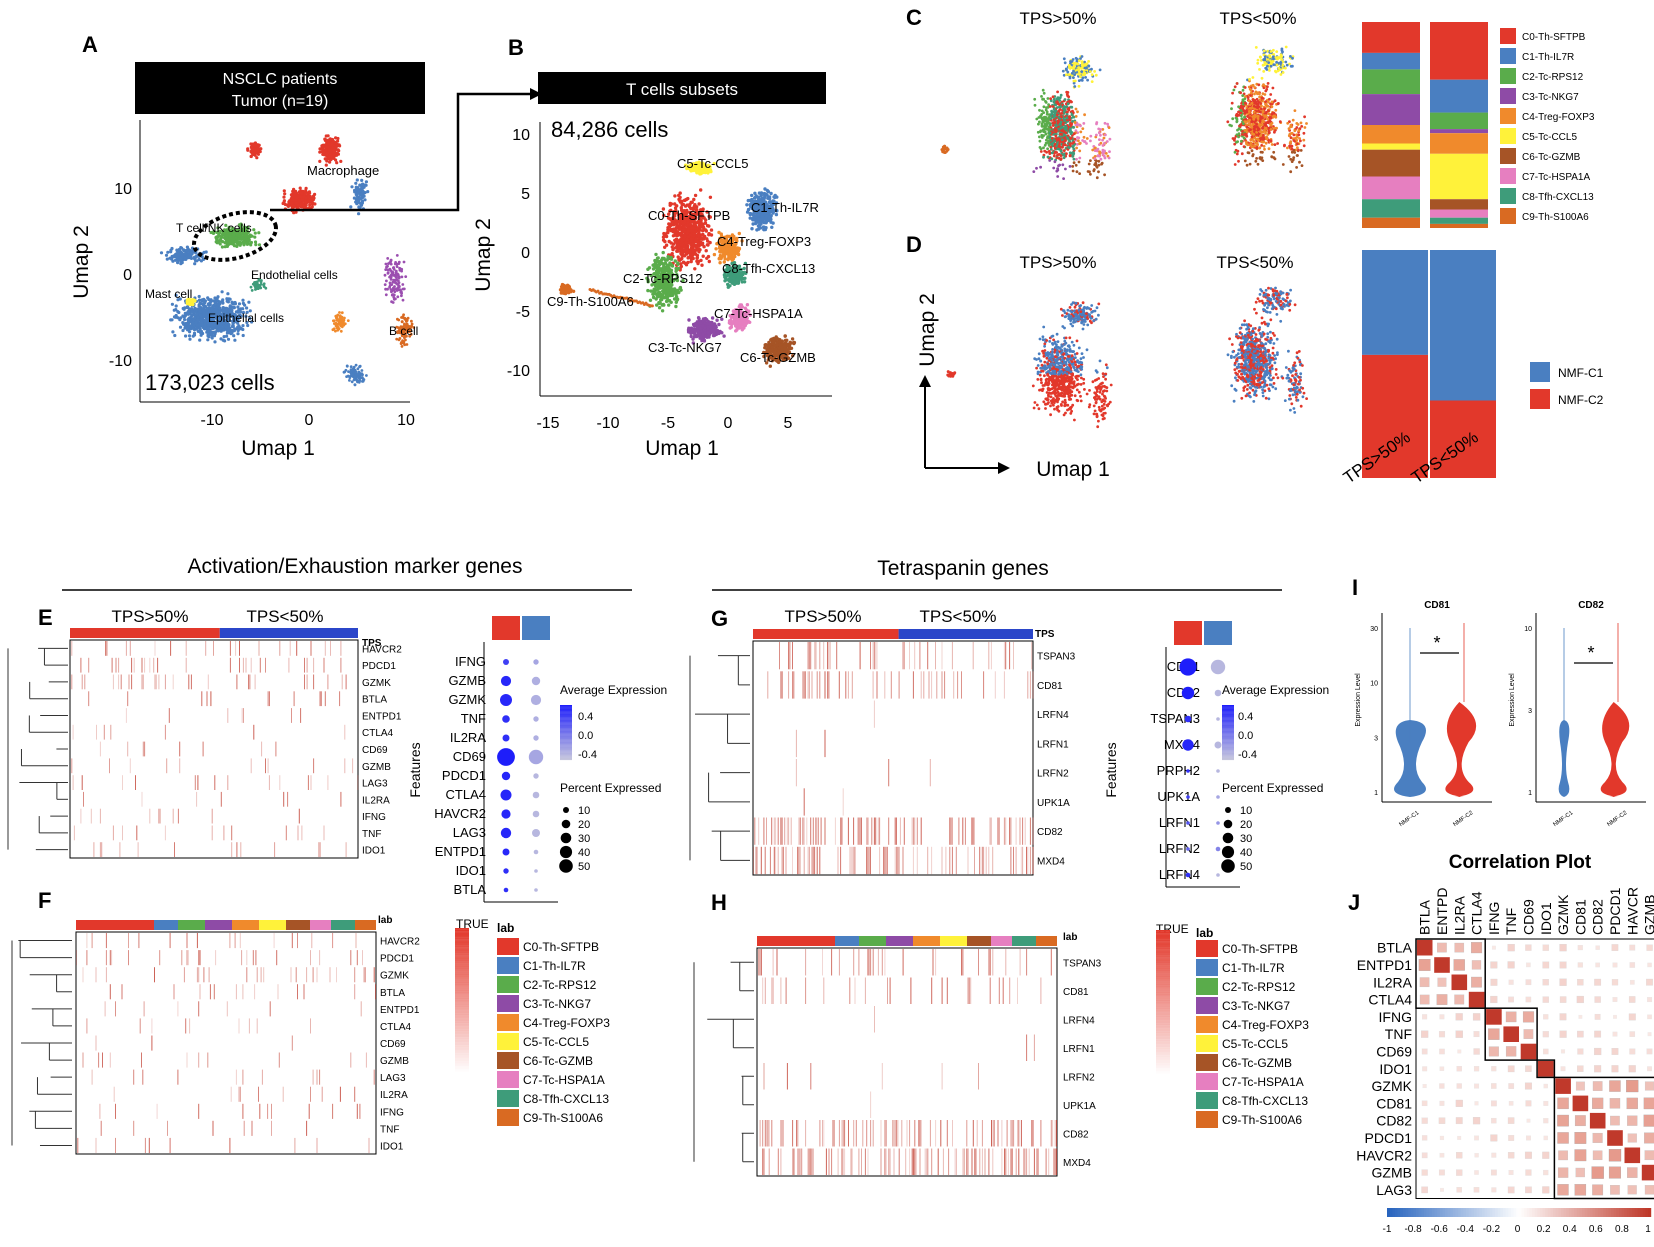  What do you see at coordinates (742, 281) in the screenshot?
I see `b-c8-point` at bounding box center [742, 281].